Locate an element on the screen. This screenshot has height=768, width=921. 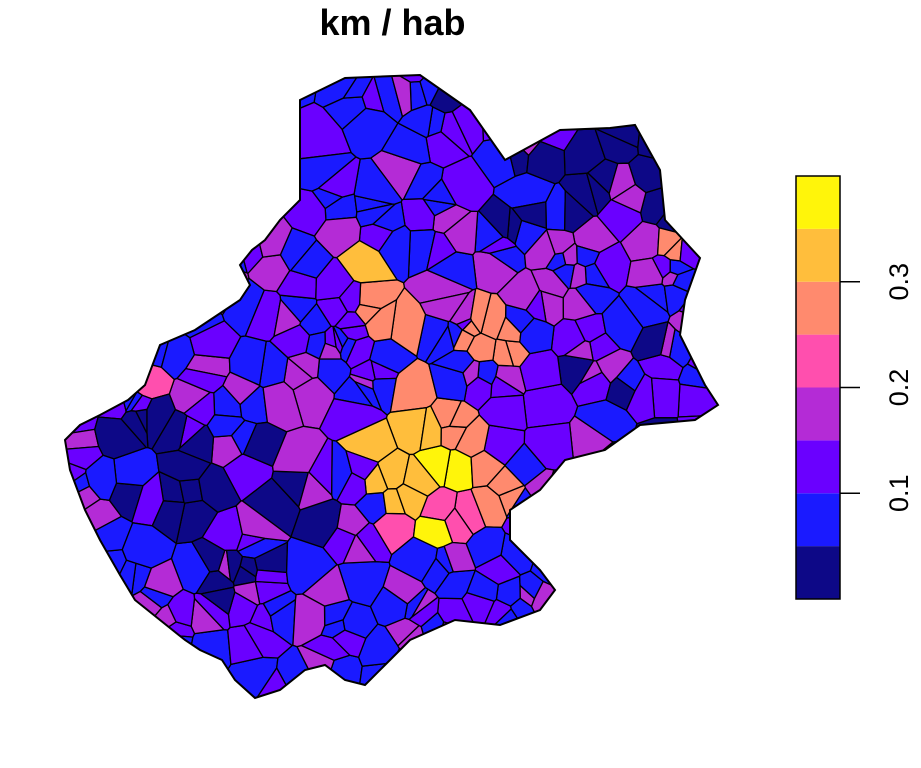
color-legend: 0.1 0.2 0.3 is located at coordinates (854, 387).